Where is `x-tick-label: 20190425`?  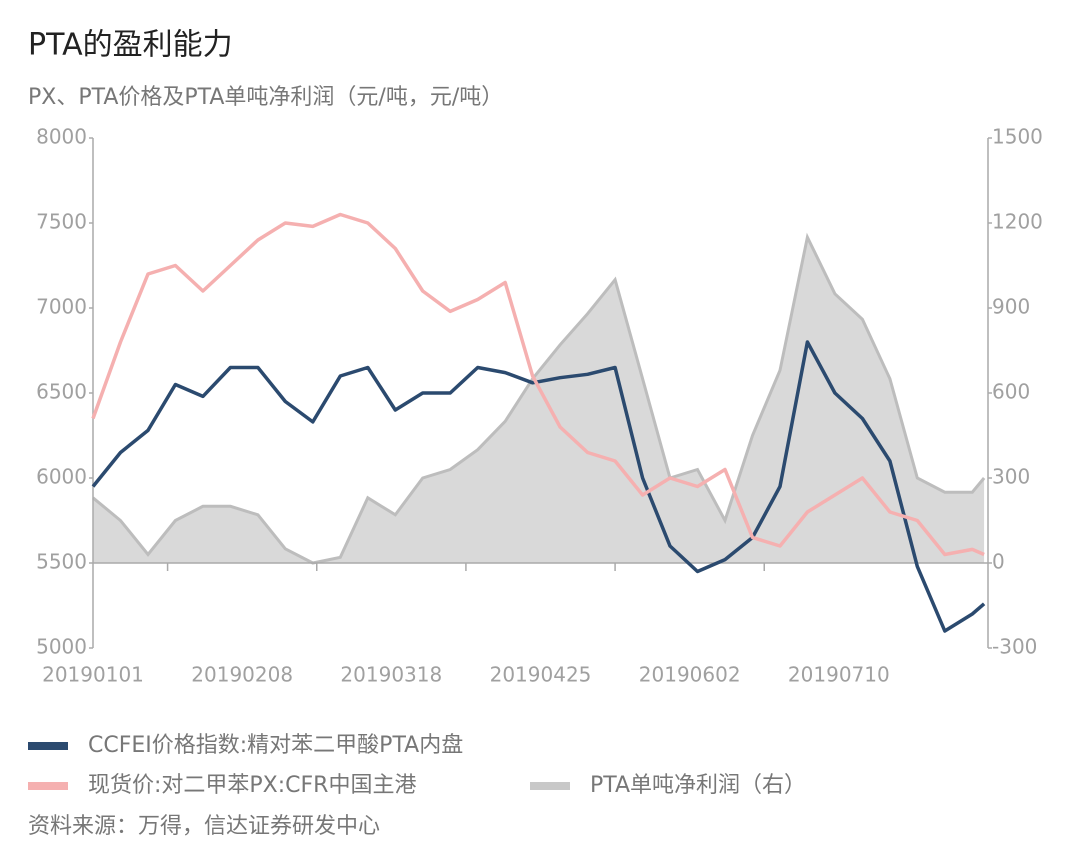
x-tick-label: 20190425 is located at coordinates (541, 675).